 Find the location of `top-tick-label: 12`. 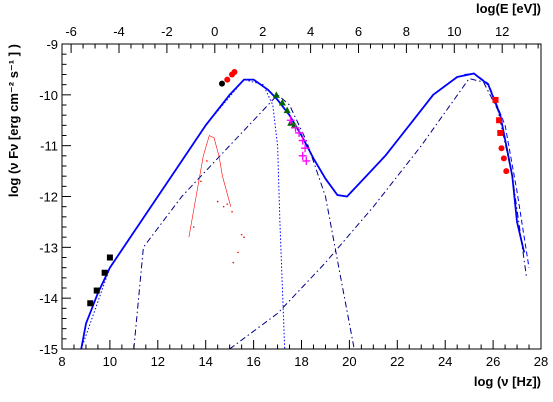

top-tick-label: 12 is located at coordinates (502, 31).